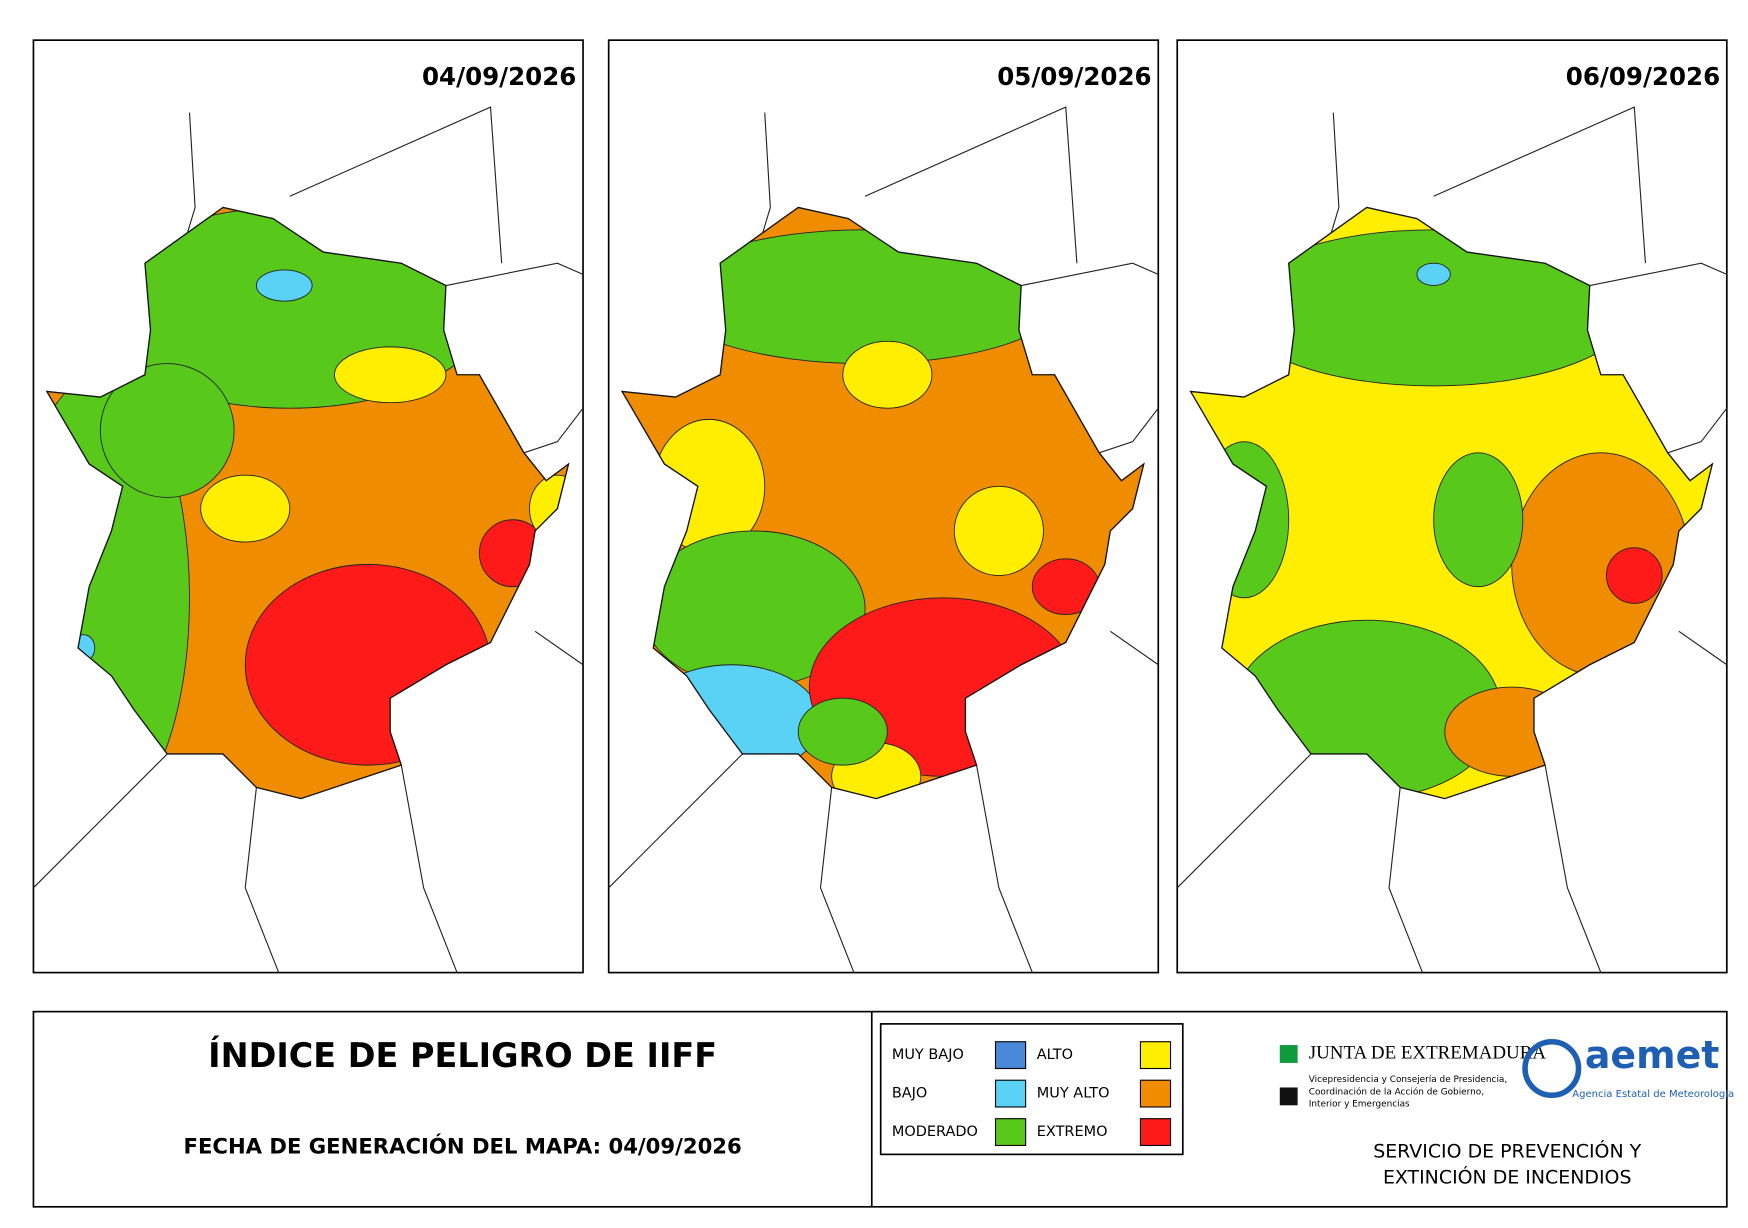 Image resolution: width=1748 pixels, height=1228 pixels. I want to click on legend-label: MODERADO, so click(935, 1132).